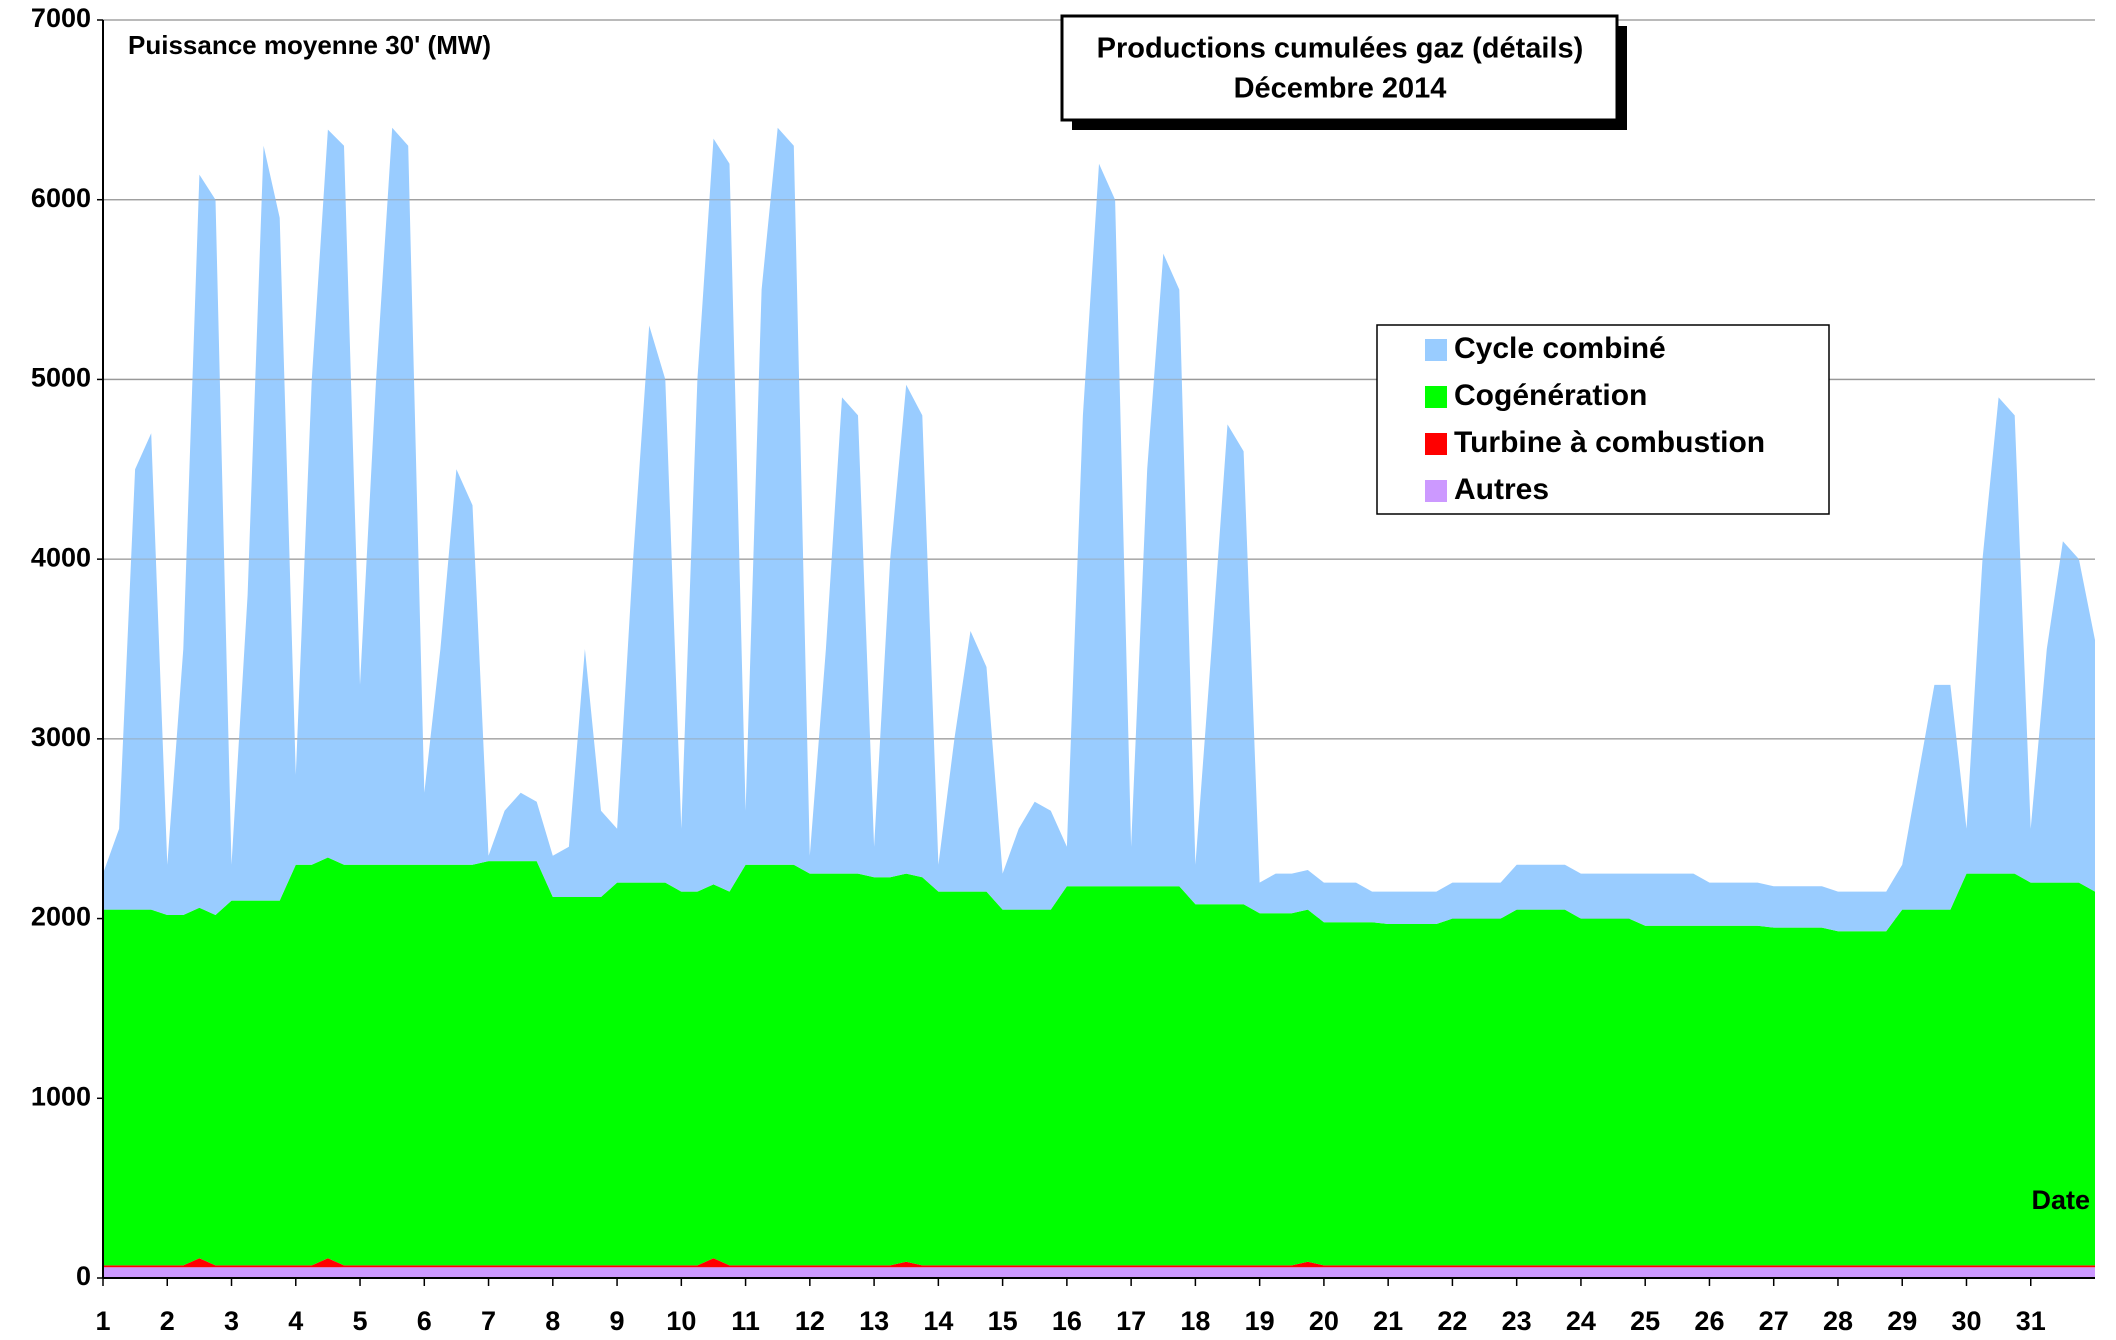 This screenshot has height=1340, width=2116. What do you see at coordinates (102, 1321) in the screenshot?
I see `x-tick-label: 1` at bounding box center [102, 1321].